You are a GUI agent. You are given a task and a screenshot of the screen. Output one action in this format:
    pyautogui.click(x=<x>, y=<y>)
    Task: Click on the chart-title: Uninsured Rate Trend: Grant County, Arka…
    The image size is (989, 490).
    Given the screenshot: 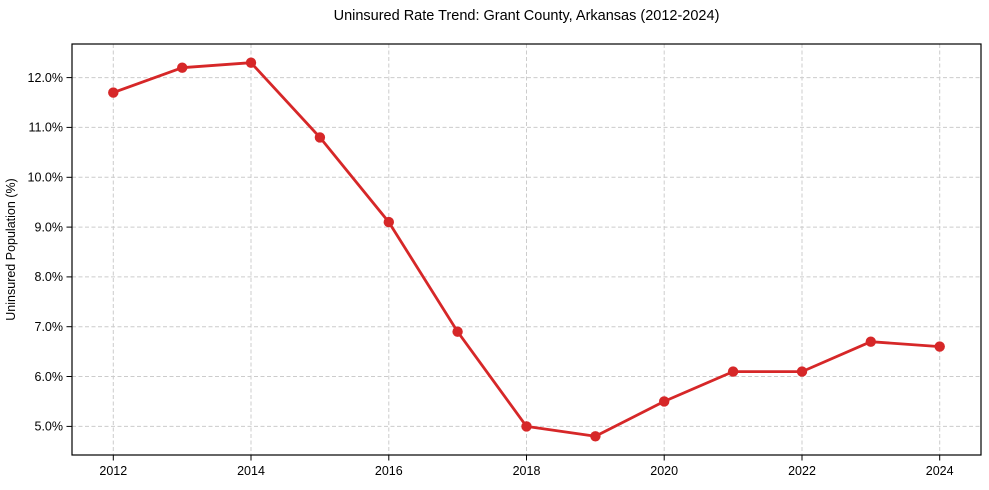 What is the action you would take?
    pyautogui.click(x=527, y=16)
    